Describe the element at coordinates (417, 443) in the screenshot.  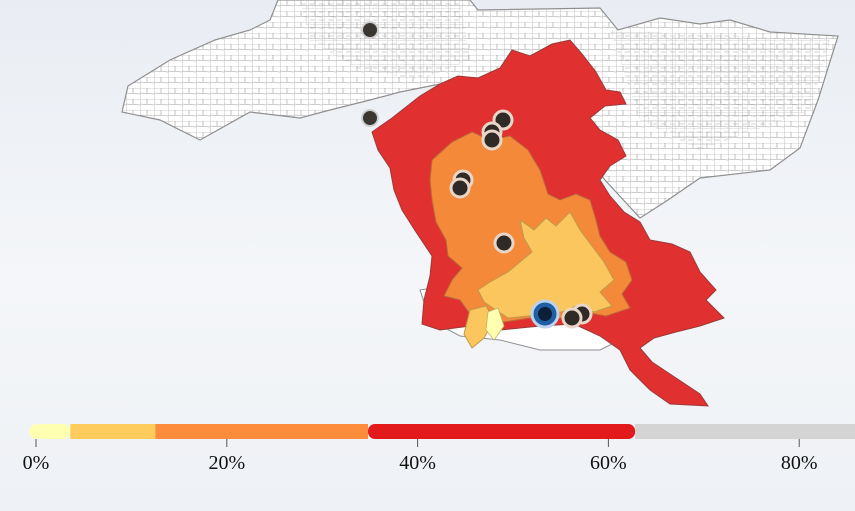
I see `legend-ticks` at that location.